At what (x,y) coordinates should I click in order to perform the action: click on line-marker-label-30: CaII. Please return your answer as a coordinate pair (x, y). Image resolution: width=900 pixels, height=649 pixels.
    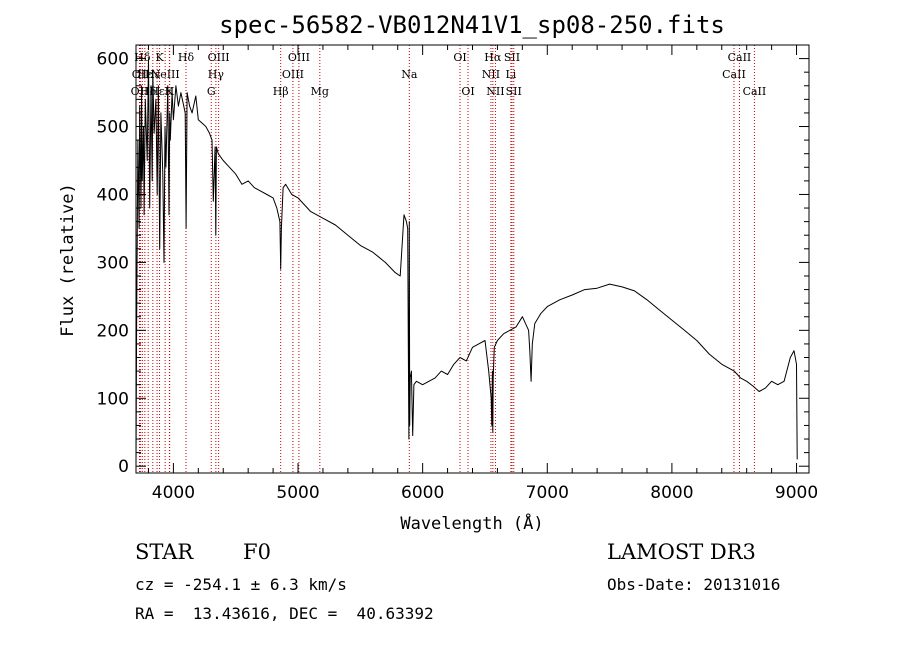
    Looking at the image, I should click on (755, 91).